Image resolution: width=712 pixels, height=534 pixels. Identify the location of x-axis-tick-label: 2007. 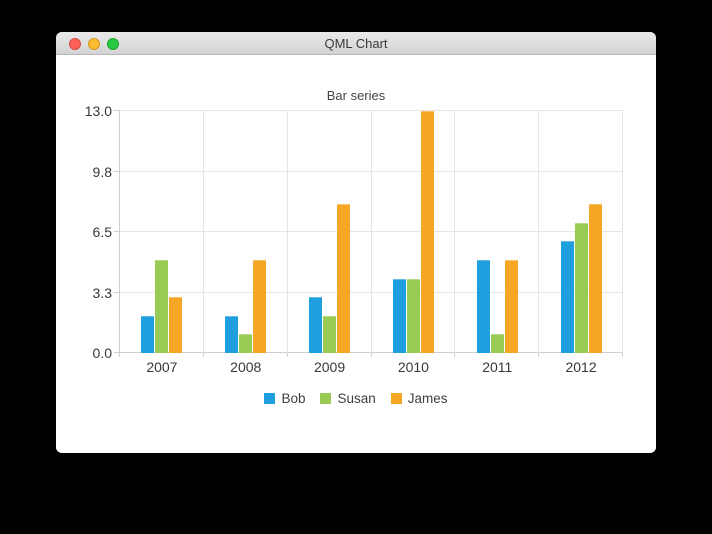
(162, 367).